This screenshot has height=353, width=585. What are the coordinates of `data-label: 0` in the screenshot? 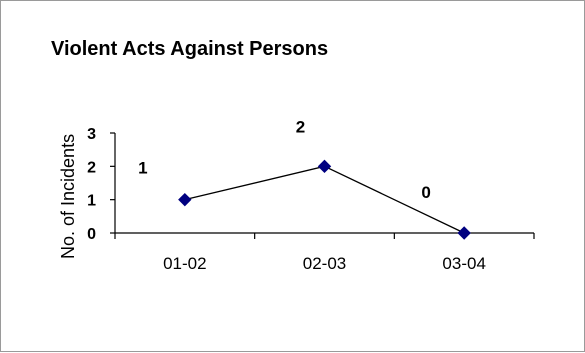 It's located at (425, 192).